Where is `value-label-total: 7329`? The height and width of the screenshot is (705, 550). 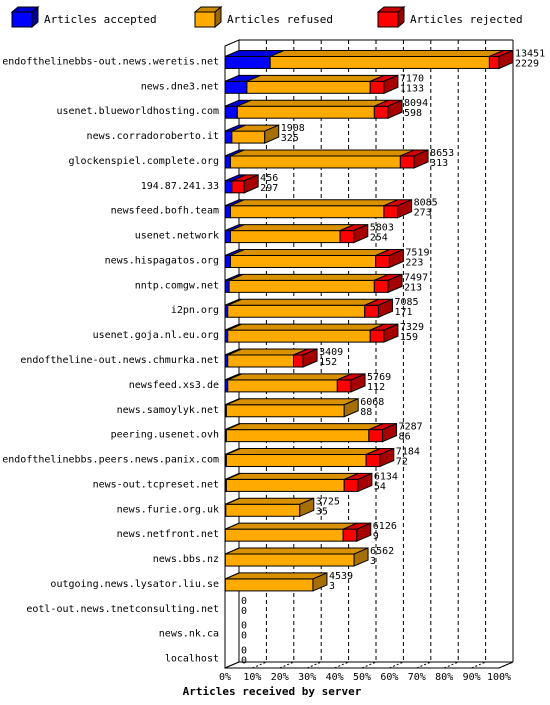
value-label-total: 7329 is located at coordinates (412, 327).